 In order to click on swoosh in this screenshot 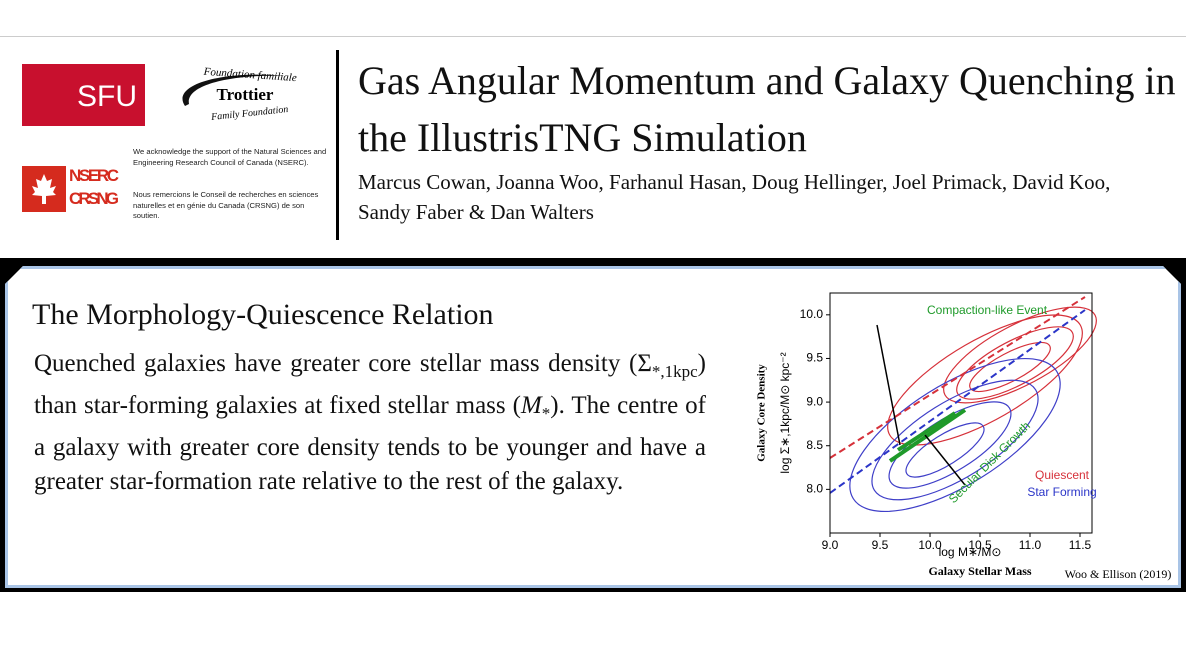, I will do `click(233, 90)`.